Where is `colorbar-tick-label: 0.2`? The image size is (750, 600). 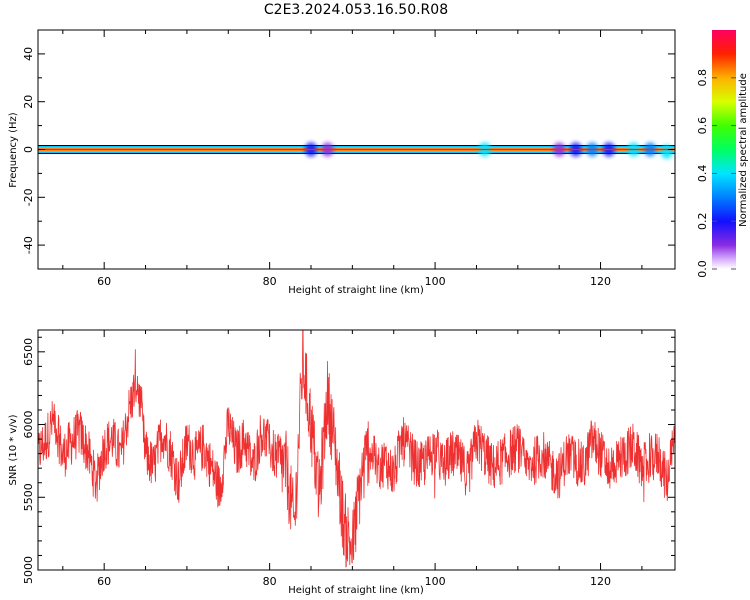
colorbar-tick-label: 0.2 is located at coordinates (702, 221).